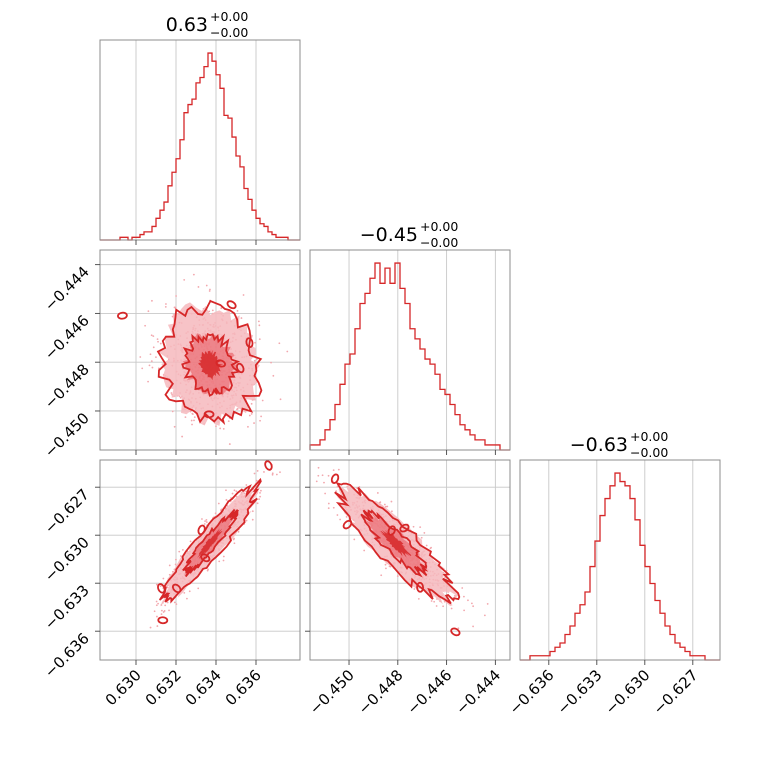 This screenshot has height=760, width=760. What do you see at coordinates (229, 32) in the screenshot?
I see `title-lower-error: −0.00` at bounding box center [229, 32].